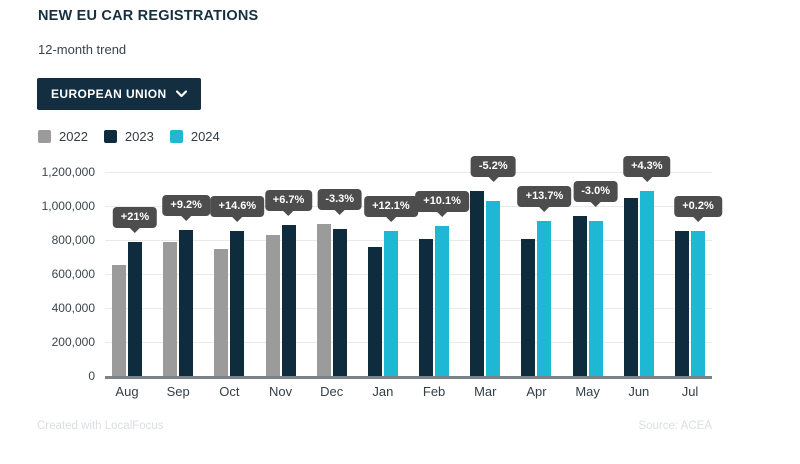 Image resolution: width=800 pixels, height=464 pixels. What do you see at coordinates (181, 94) in the screenshot?
I see `chevron-down-icon` at bounding box center [181, 94].